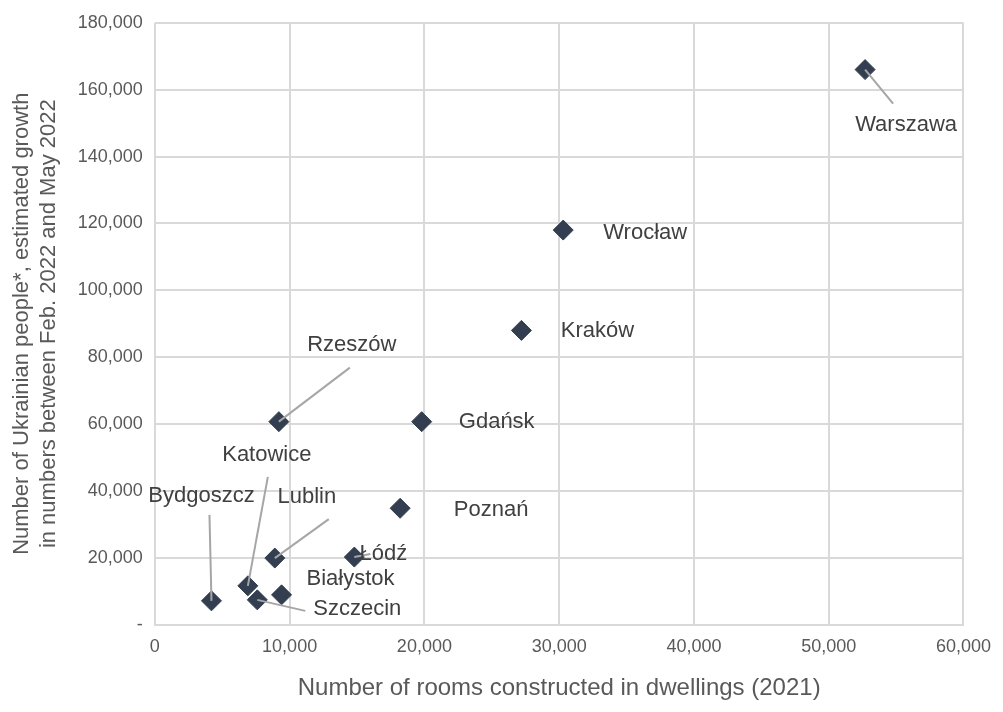 The height and width of the screenshot is (712, 1003). I want to click on x-tick-label: 40,000, so click(694, 646).